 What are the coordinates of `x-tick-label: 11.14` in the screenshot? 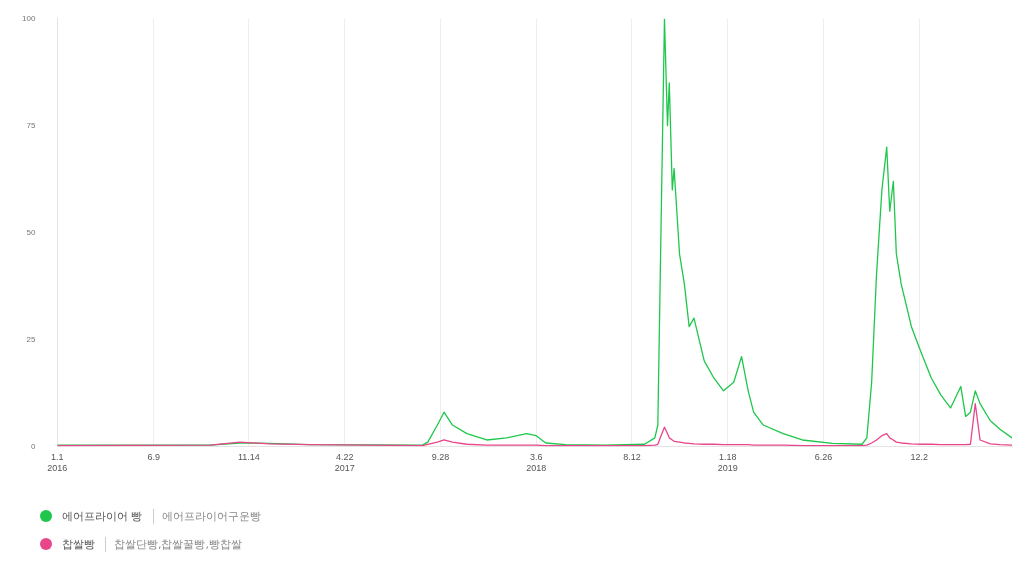 It's located at (248, 457).